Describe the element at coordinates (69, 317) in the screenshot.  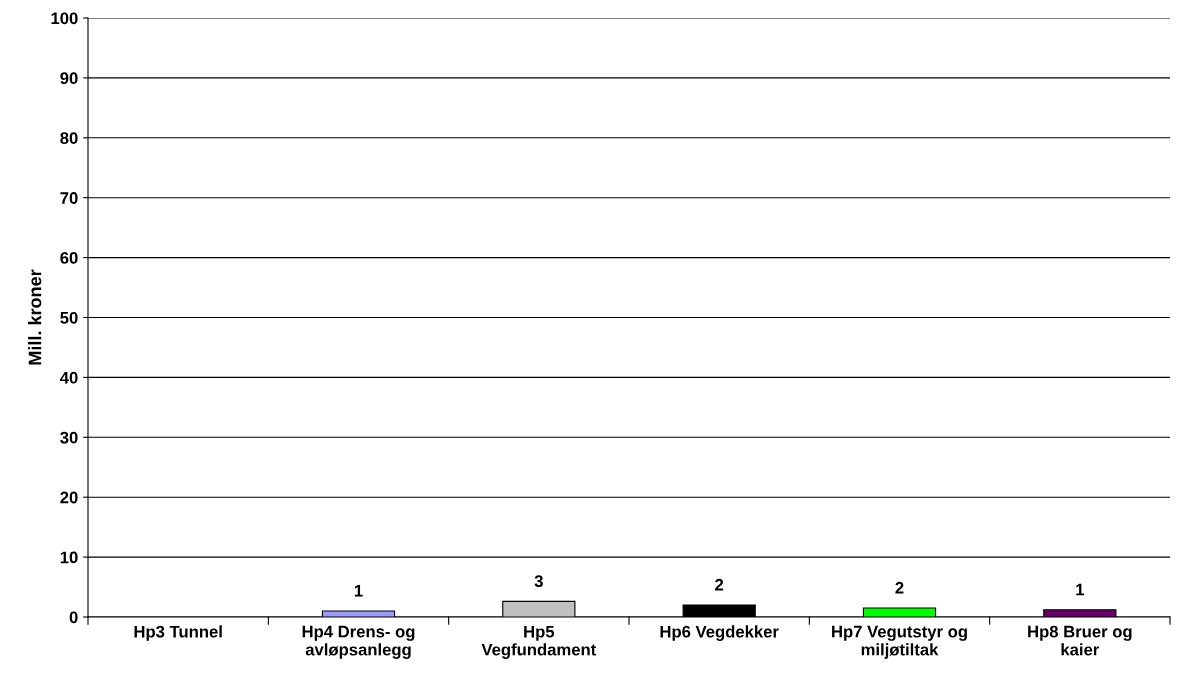
I see `y-tick-label: 50` at that location.